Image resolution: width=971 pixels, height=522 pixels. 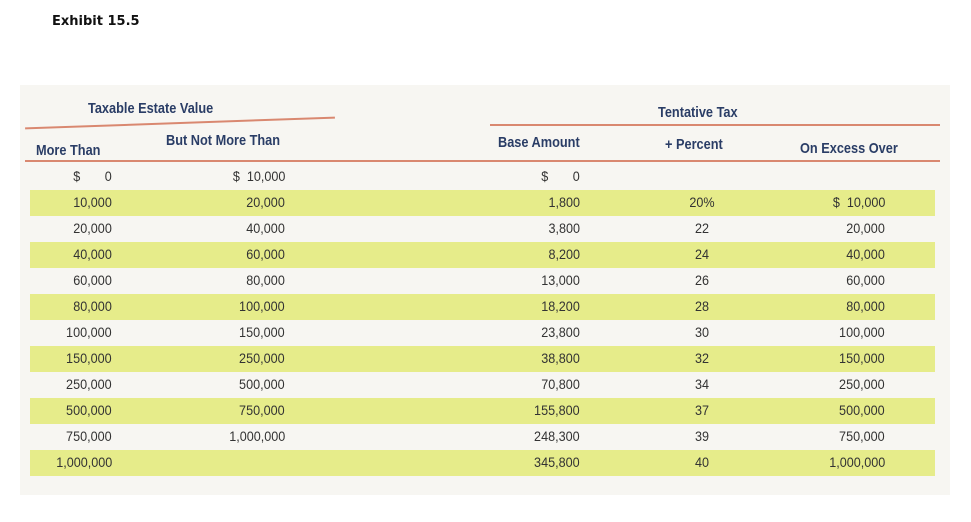 I want to click on cell-percent: 37, so click(x=702, y=410).